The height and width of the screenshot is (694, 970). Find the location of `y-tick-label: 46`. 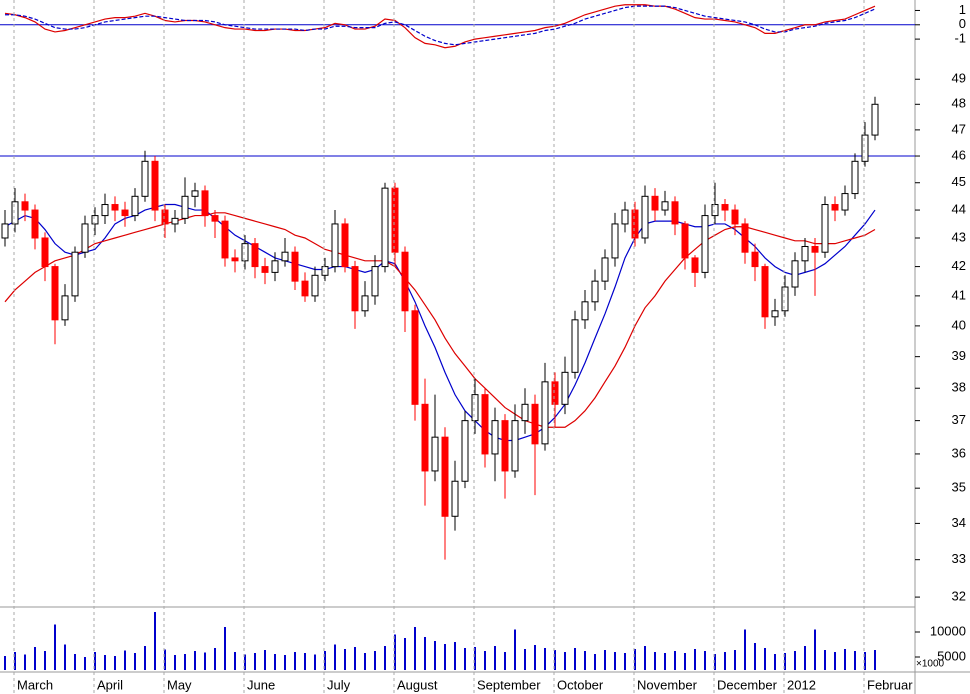

y-tick-label: 46 is located at coordinates (959, 154).